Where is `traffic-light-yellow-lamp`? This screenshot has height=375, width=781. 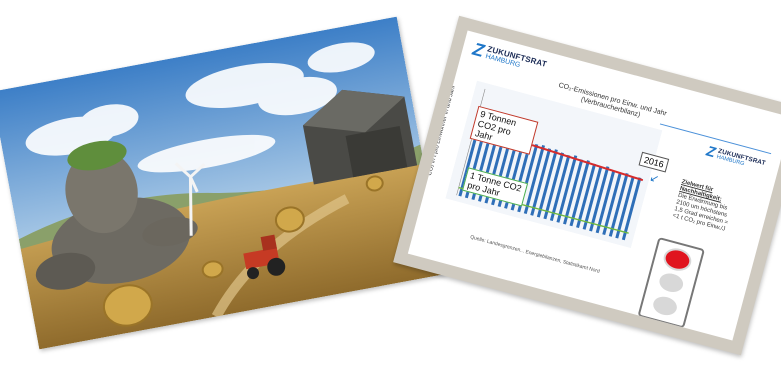
traffic-light-yellow-lamp is located at coordinates (671, 282).